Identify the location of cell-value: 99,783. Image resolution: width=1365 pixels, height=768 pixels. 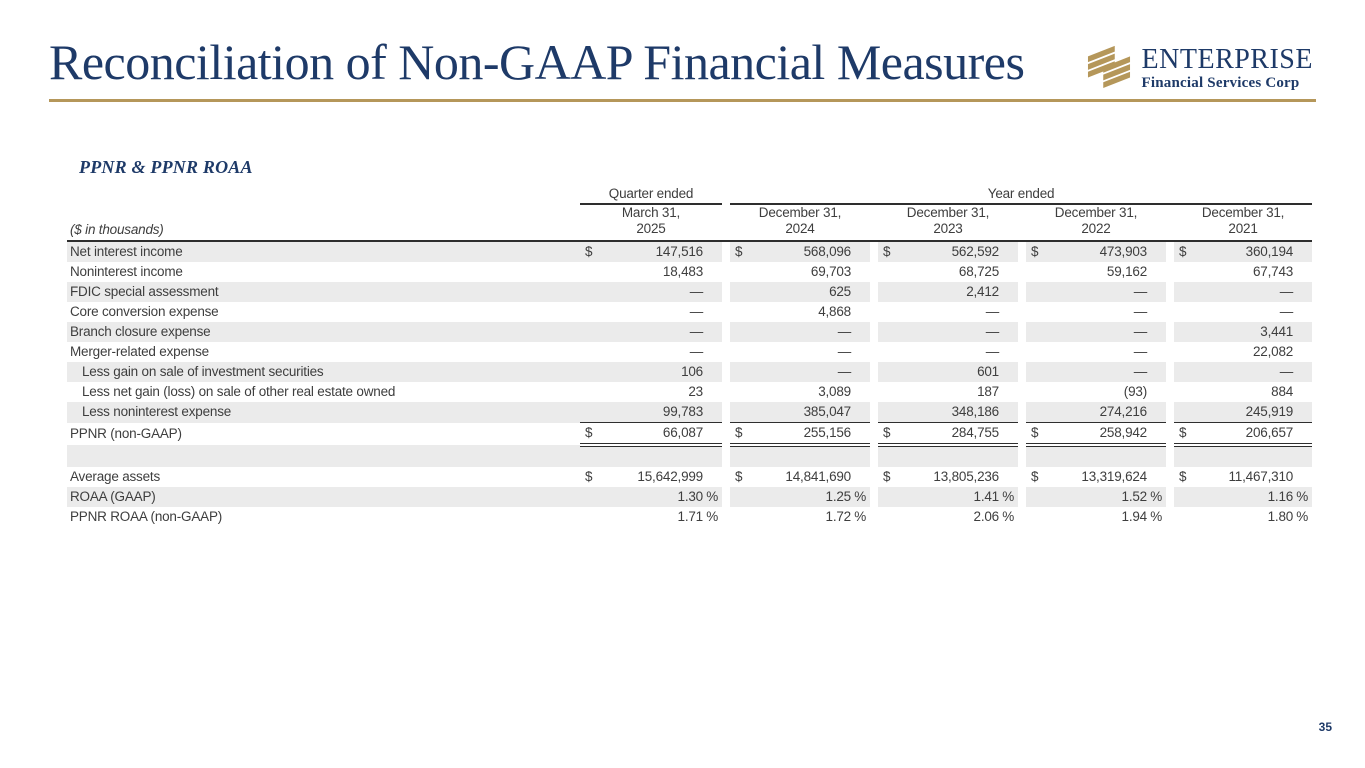
(651, 412).